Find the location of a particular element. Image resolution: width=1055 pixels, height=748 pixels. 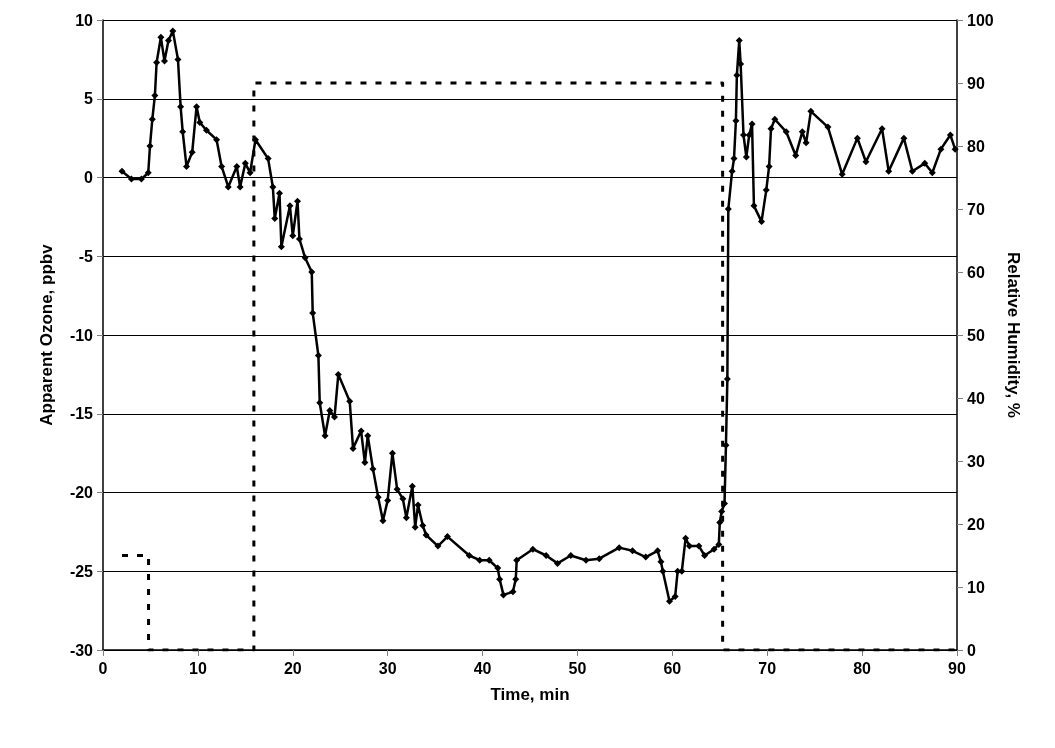

x-tick-label: 70 is located at coordinates (767, 668).